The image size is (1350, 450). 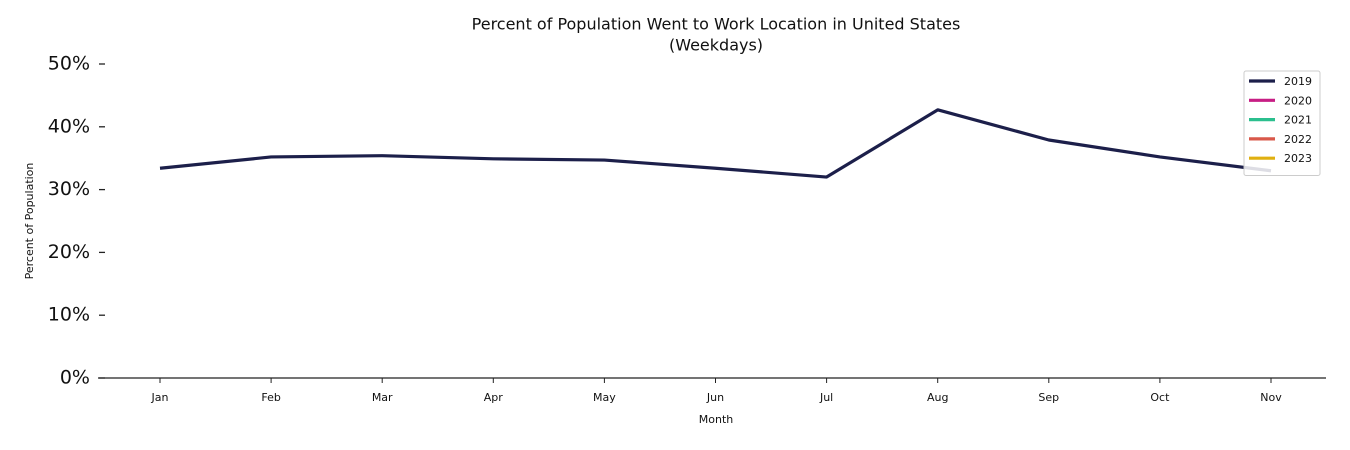 I want to click on x-tick-label: Nov, so click(x=1271, y=397).